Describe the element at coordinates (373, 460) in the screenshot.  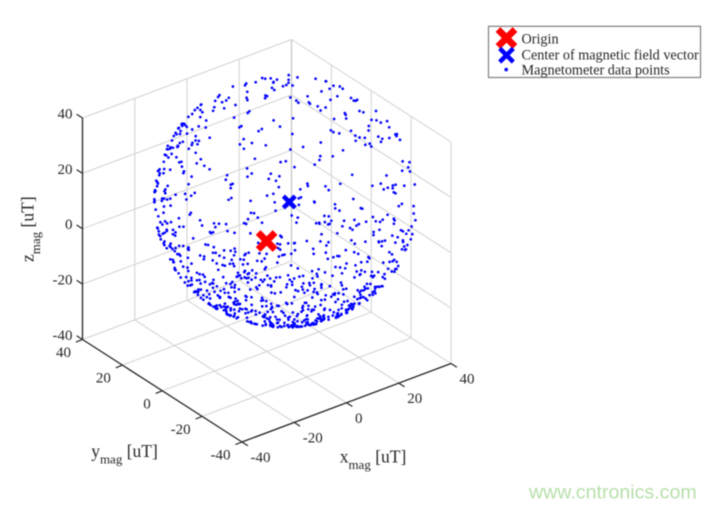
I see `svg-text: xmag [uT]` at that location.